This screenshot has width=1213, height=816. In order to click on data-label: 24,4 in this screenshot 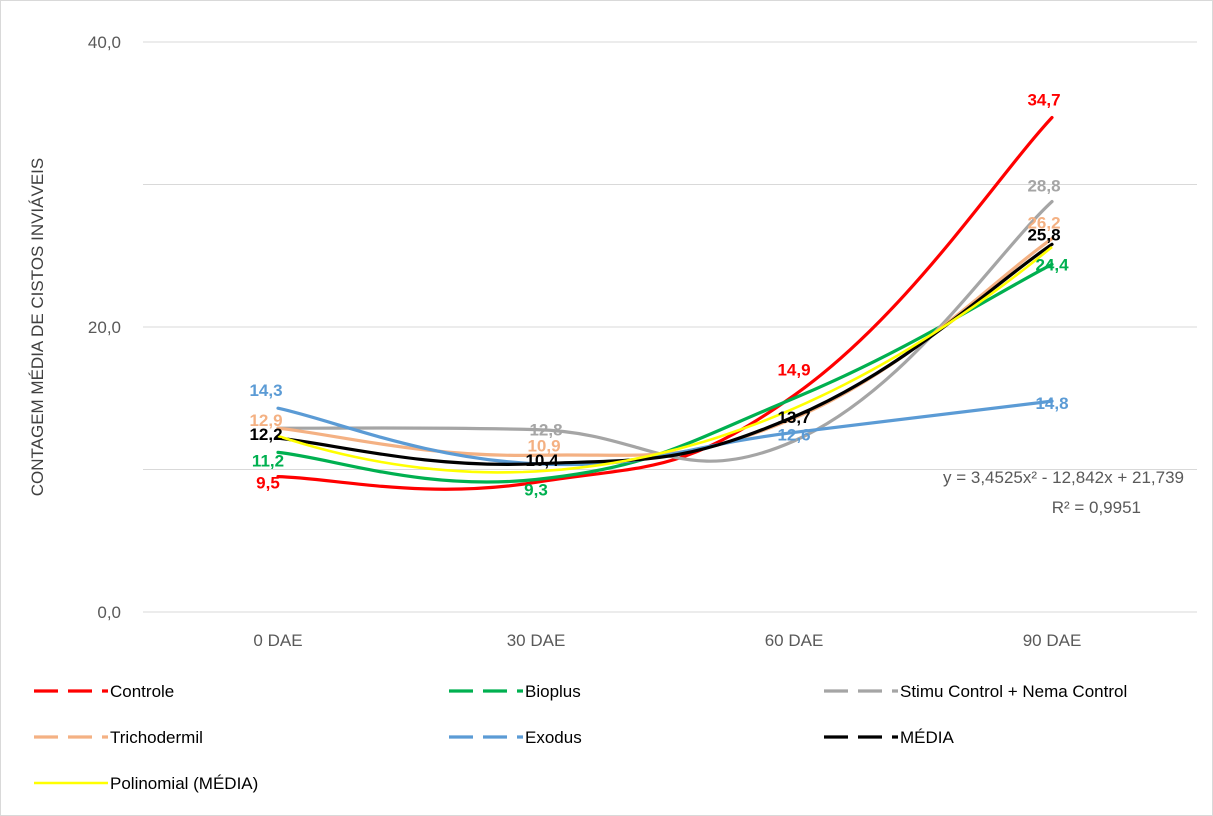, I will do `click(1052, 264)`.